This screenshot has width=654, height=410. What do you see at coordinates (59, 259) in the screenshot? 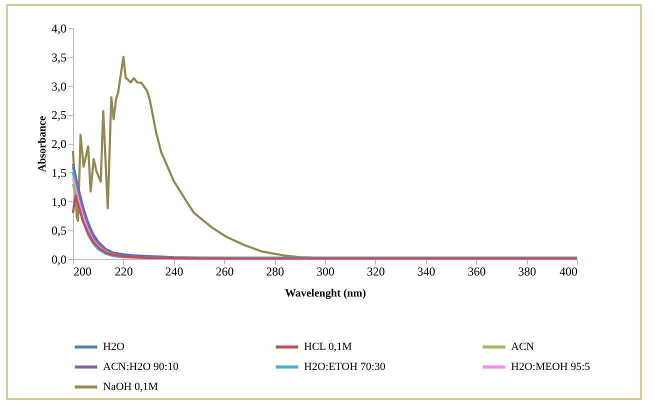
I see `y-tick-label: 0,0` at bounding box center [59, 259].